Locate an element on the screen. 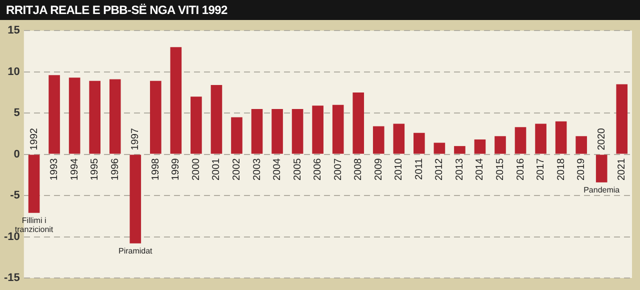 This screenshot has height=290, width=640. annotation: Pandemia is located at coordinates (602, 190).